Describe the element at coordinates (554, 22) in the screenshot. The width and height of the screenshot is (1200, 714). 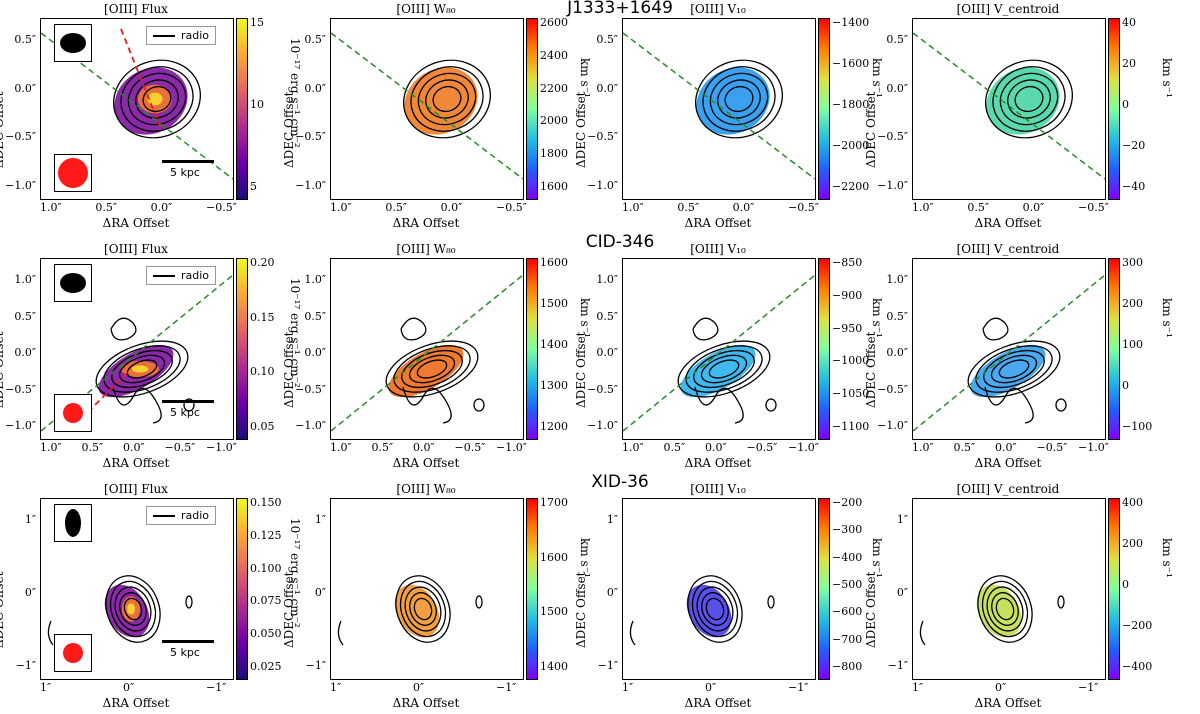
I see `colorbar-tick-label: 2600` at that location.